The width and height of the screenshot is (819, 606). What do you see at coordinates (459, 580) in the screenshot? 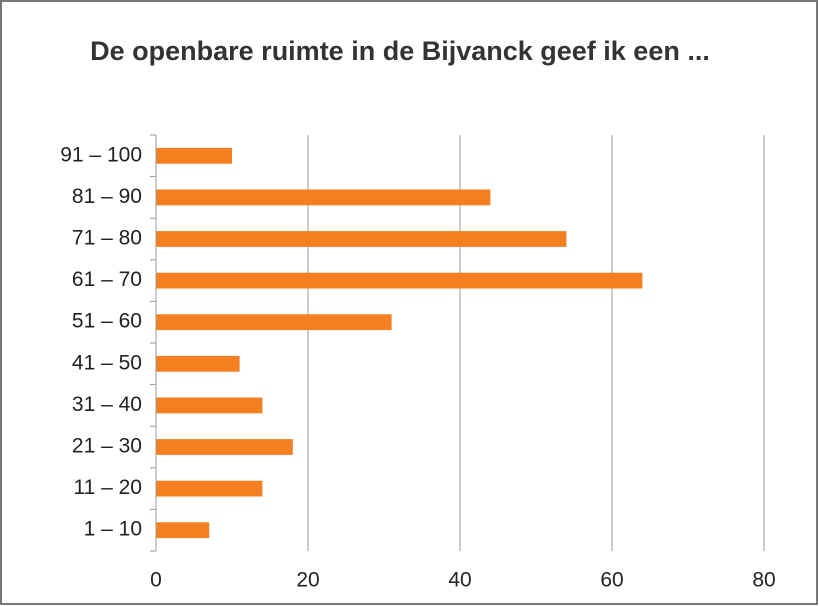
I see `x-tick-label: 40` at bounding box center [459, 580].